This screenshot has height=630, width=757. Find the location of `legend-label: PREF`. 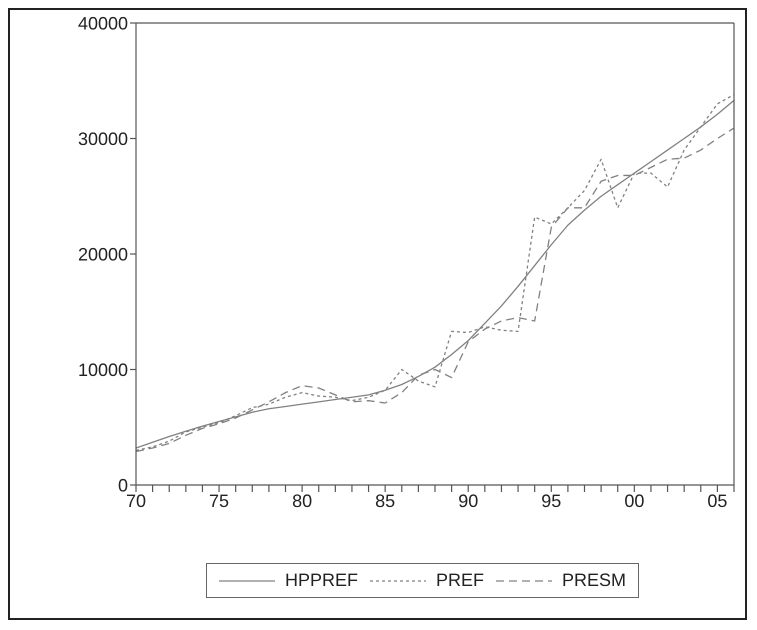

legend-label: PREF is located at coordinates (460, 580).